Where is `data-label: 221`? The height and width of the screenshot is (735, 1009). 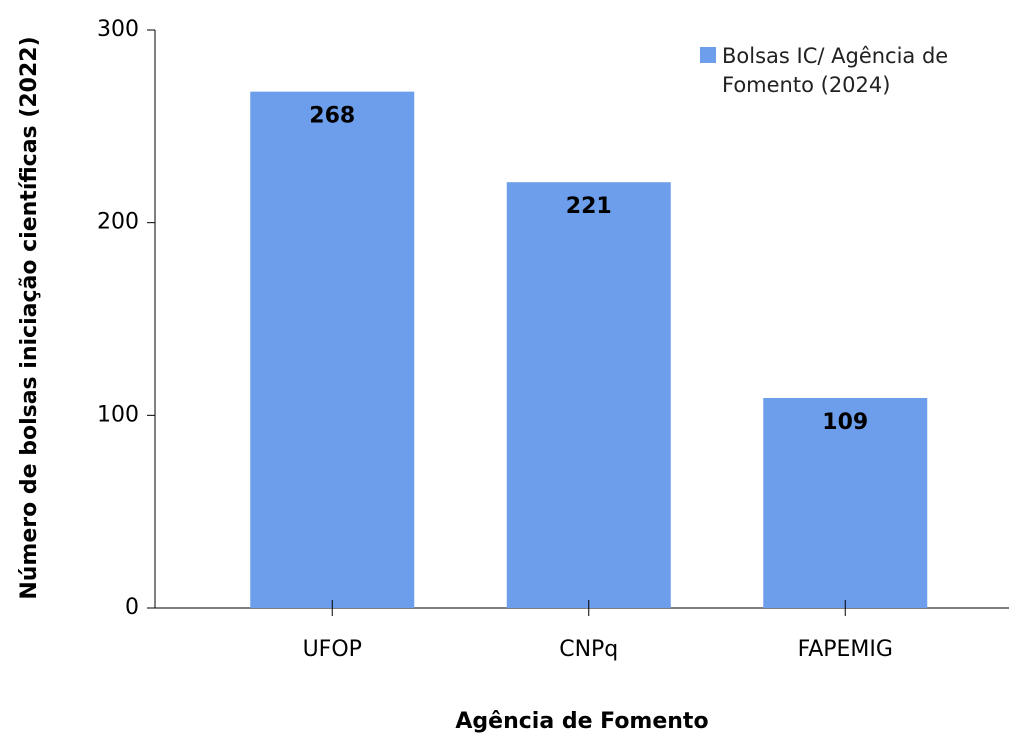
data-label: 221 is located at coordinates (589, 206).